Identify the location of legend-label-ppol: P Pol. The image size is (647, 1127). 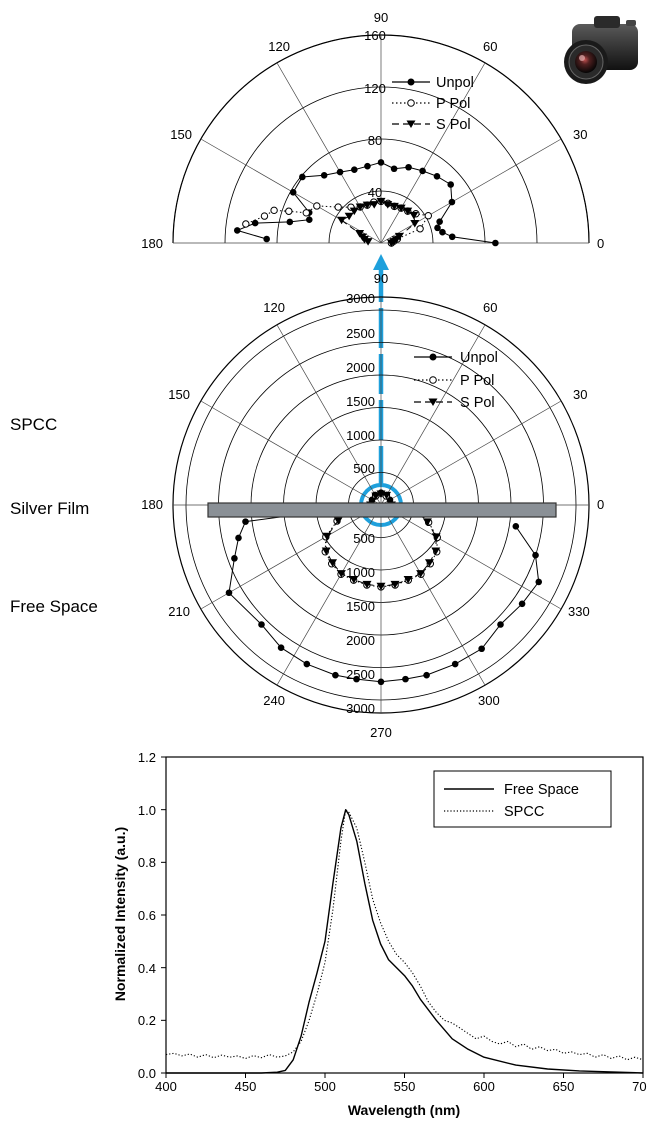
(477, 381).